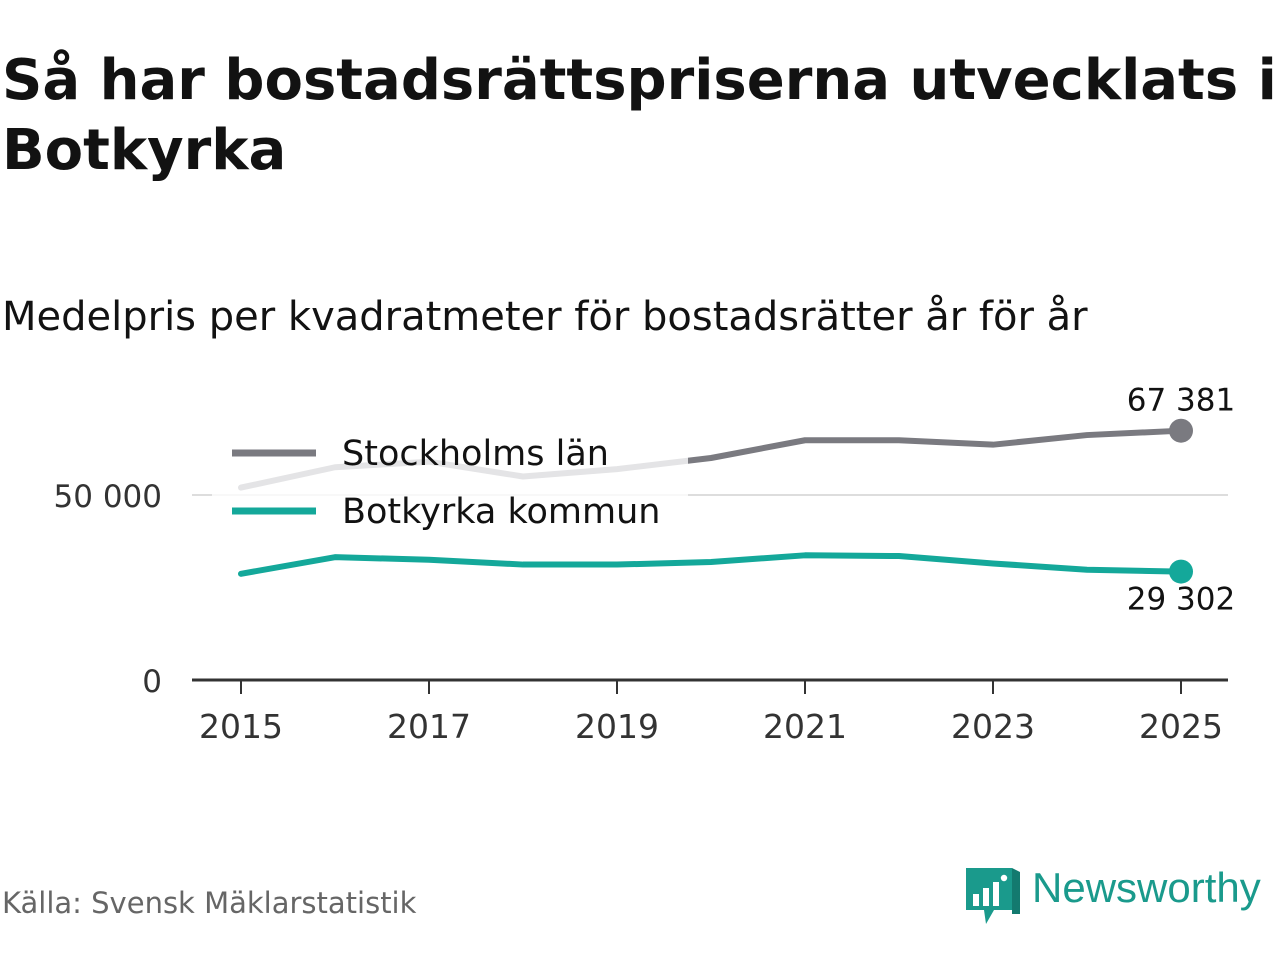  I want to click on y-tick-label: 50 000, so click(108, 497).